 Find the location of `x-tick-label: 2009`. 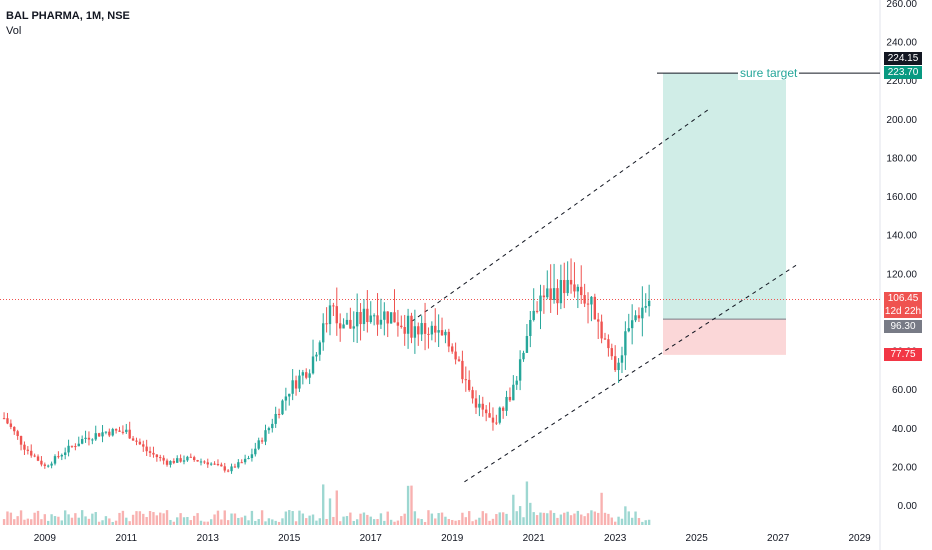

x-tick-label: 2009 is located at coordinates (45, 538).